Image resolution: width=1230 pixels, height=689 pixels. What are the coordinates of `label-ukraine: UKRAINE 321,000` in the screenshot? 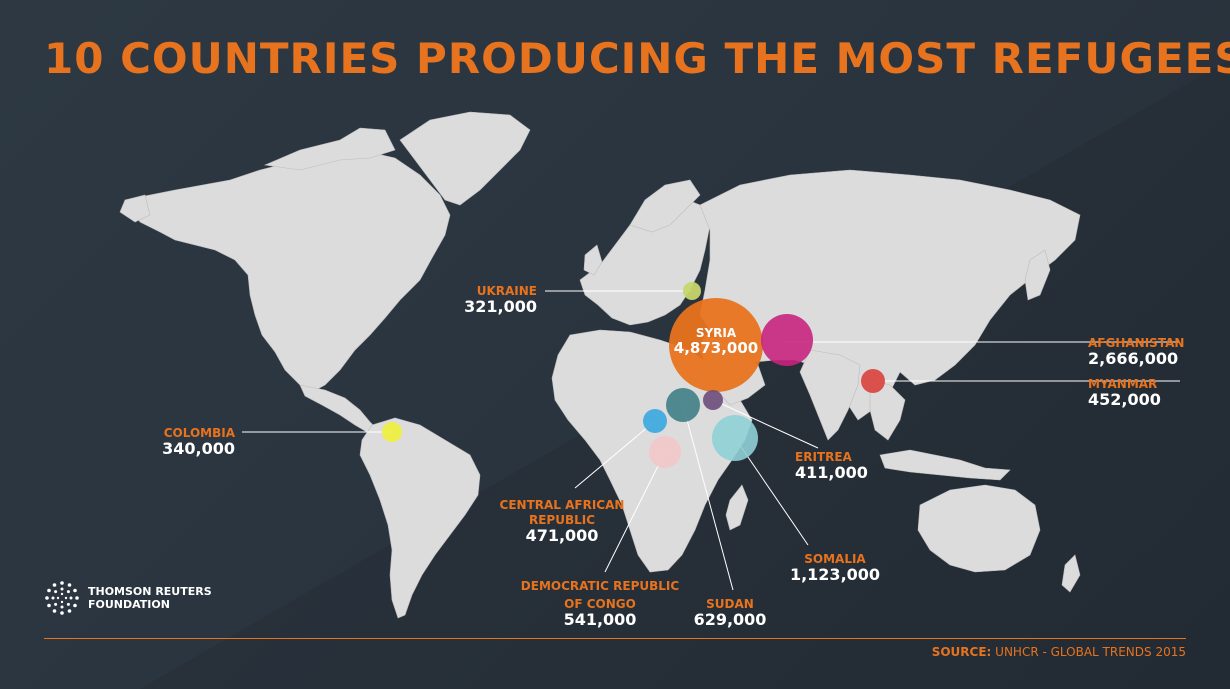 It's located at (500, 300).